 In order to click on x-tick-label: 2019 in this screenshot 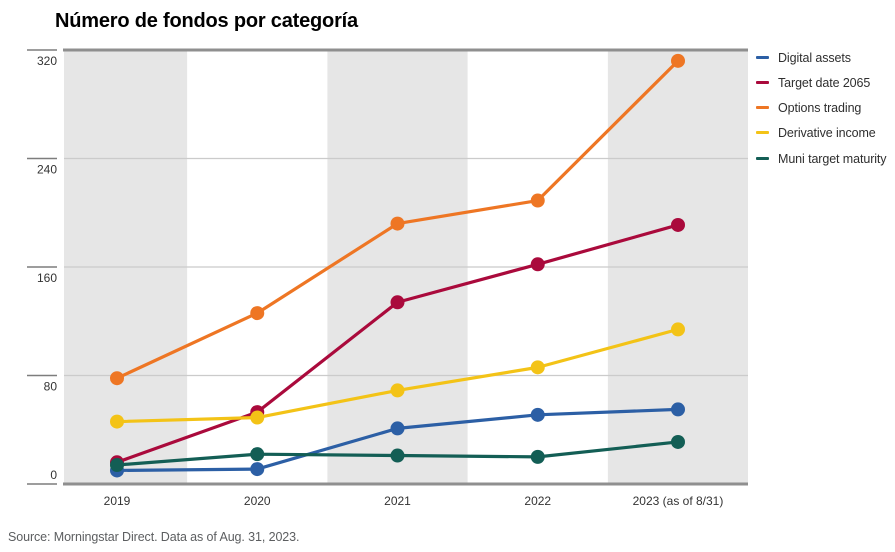, I will do `click(117, 501)`.